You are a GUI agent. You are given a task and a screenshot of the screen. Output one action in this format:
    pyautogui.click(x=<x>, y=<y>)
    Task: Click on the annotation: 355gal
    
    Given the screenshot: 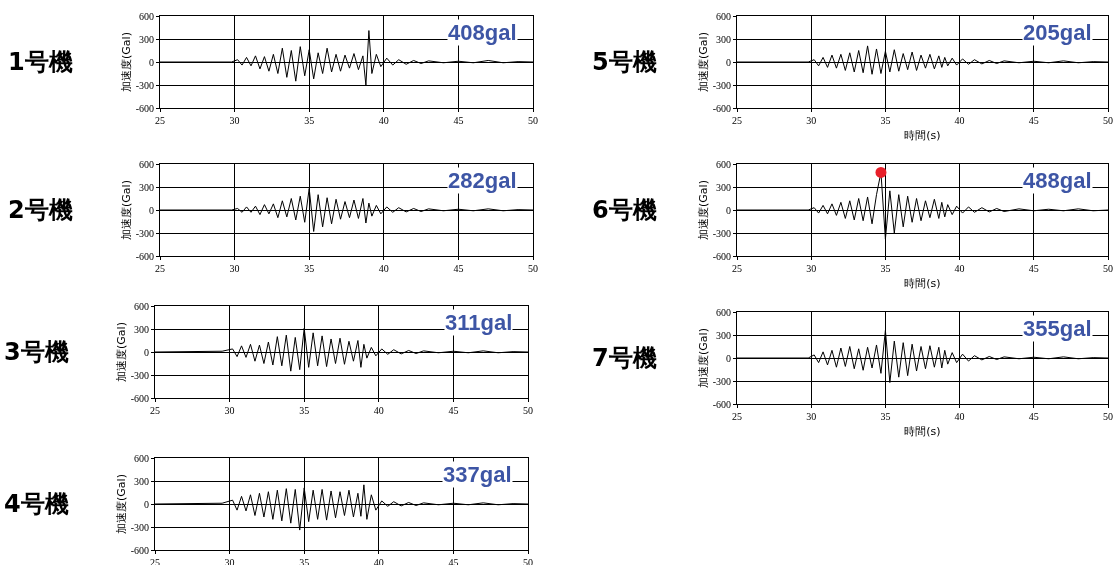 What is the action you would take?
    pyautogui.click(x=1057, y=328)
    